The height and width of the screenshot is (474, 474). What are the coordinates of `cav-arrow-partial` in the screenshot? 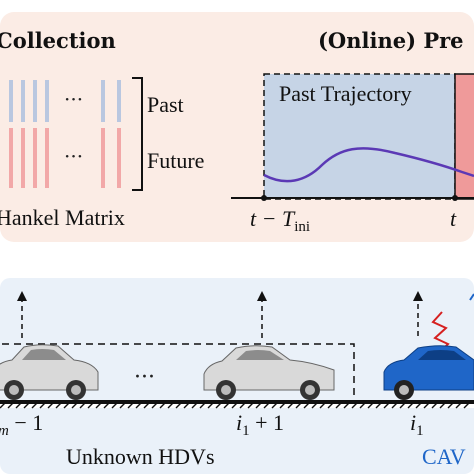 It's located at (471, 297).